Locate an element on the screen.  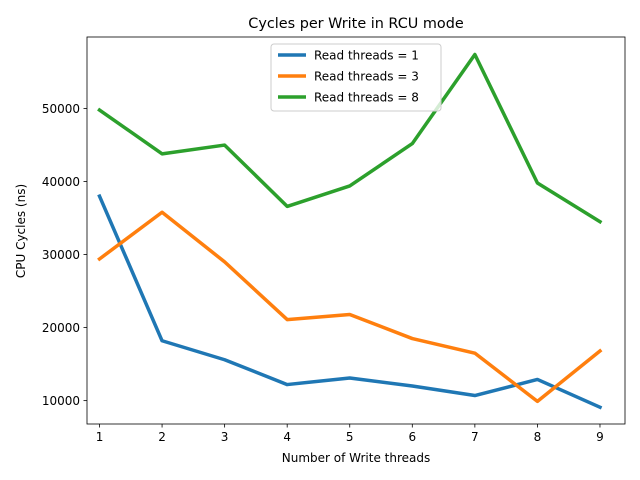
y-tick-label: 50000 is located at coordinates (61, 109).